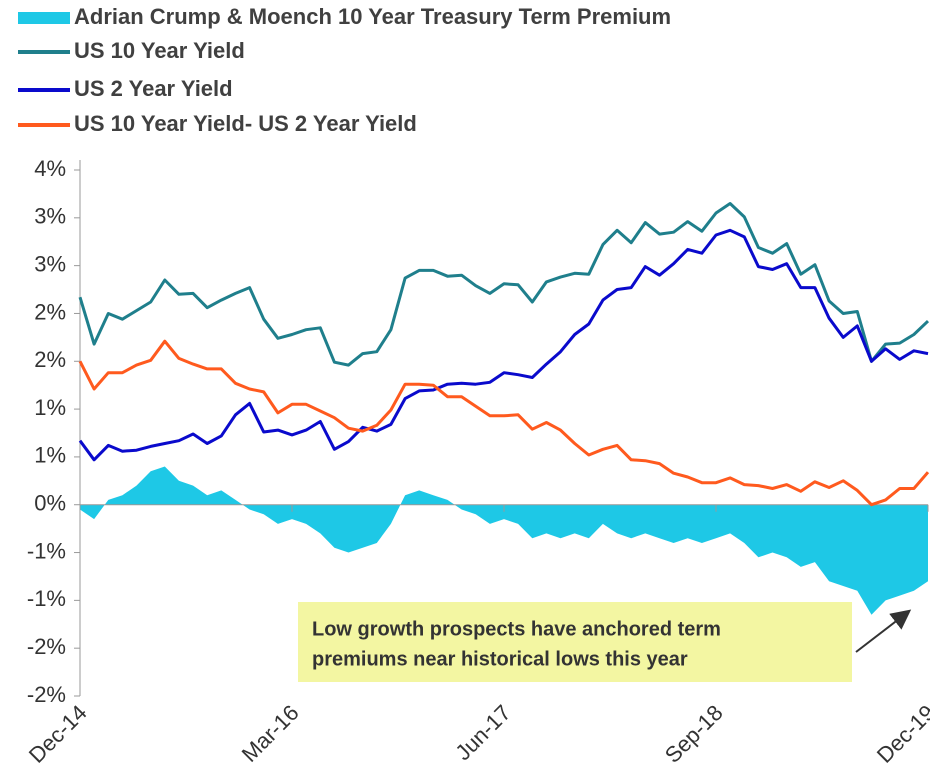 This screenshot has height=780, width=930. I want to click on y-tick-label: 0%, so click(50, 503).